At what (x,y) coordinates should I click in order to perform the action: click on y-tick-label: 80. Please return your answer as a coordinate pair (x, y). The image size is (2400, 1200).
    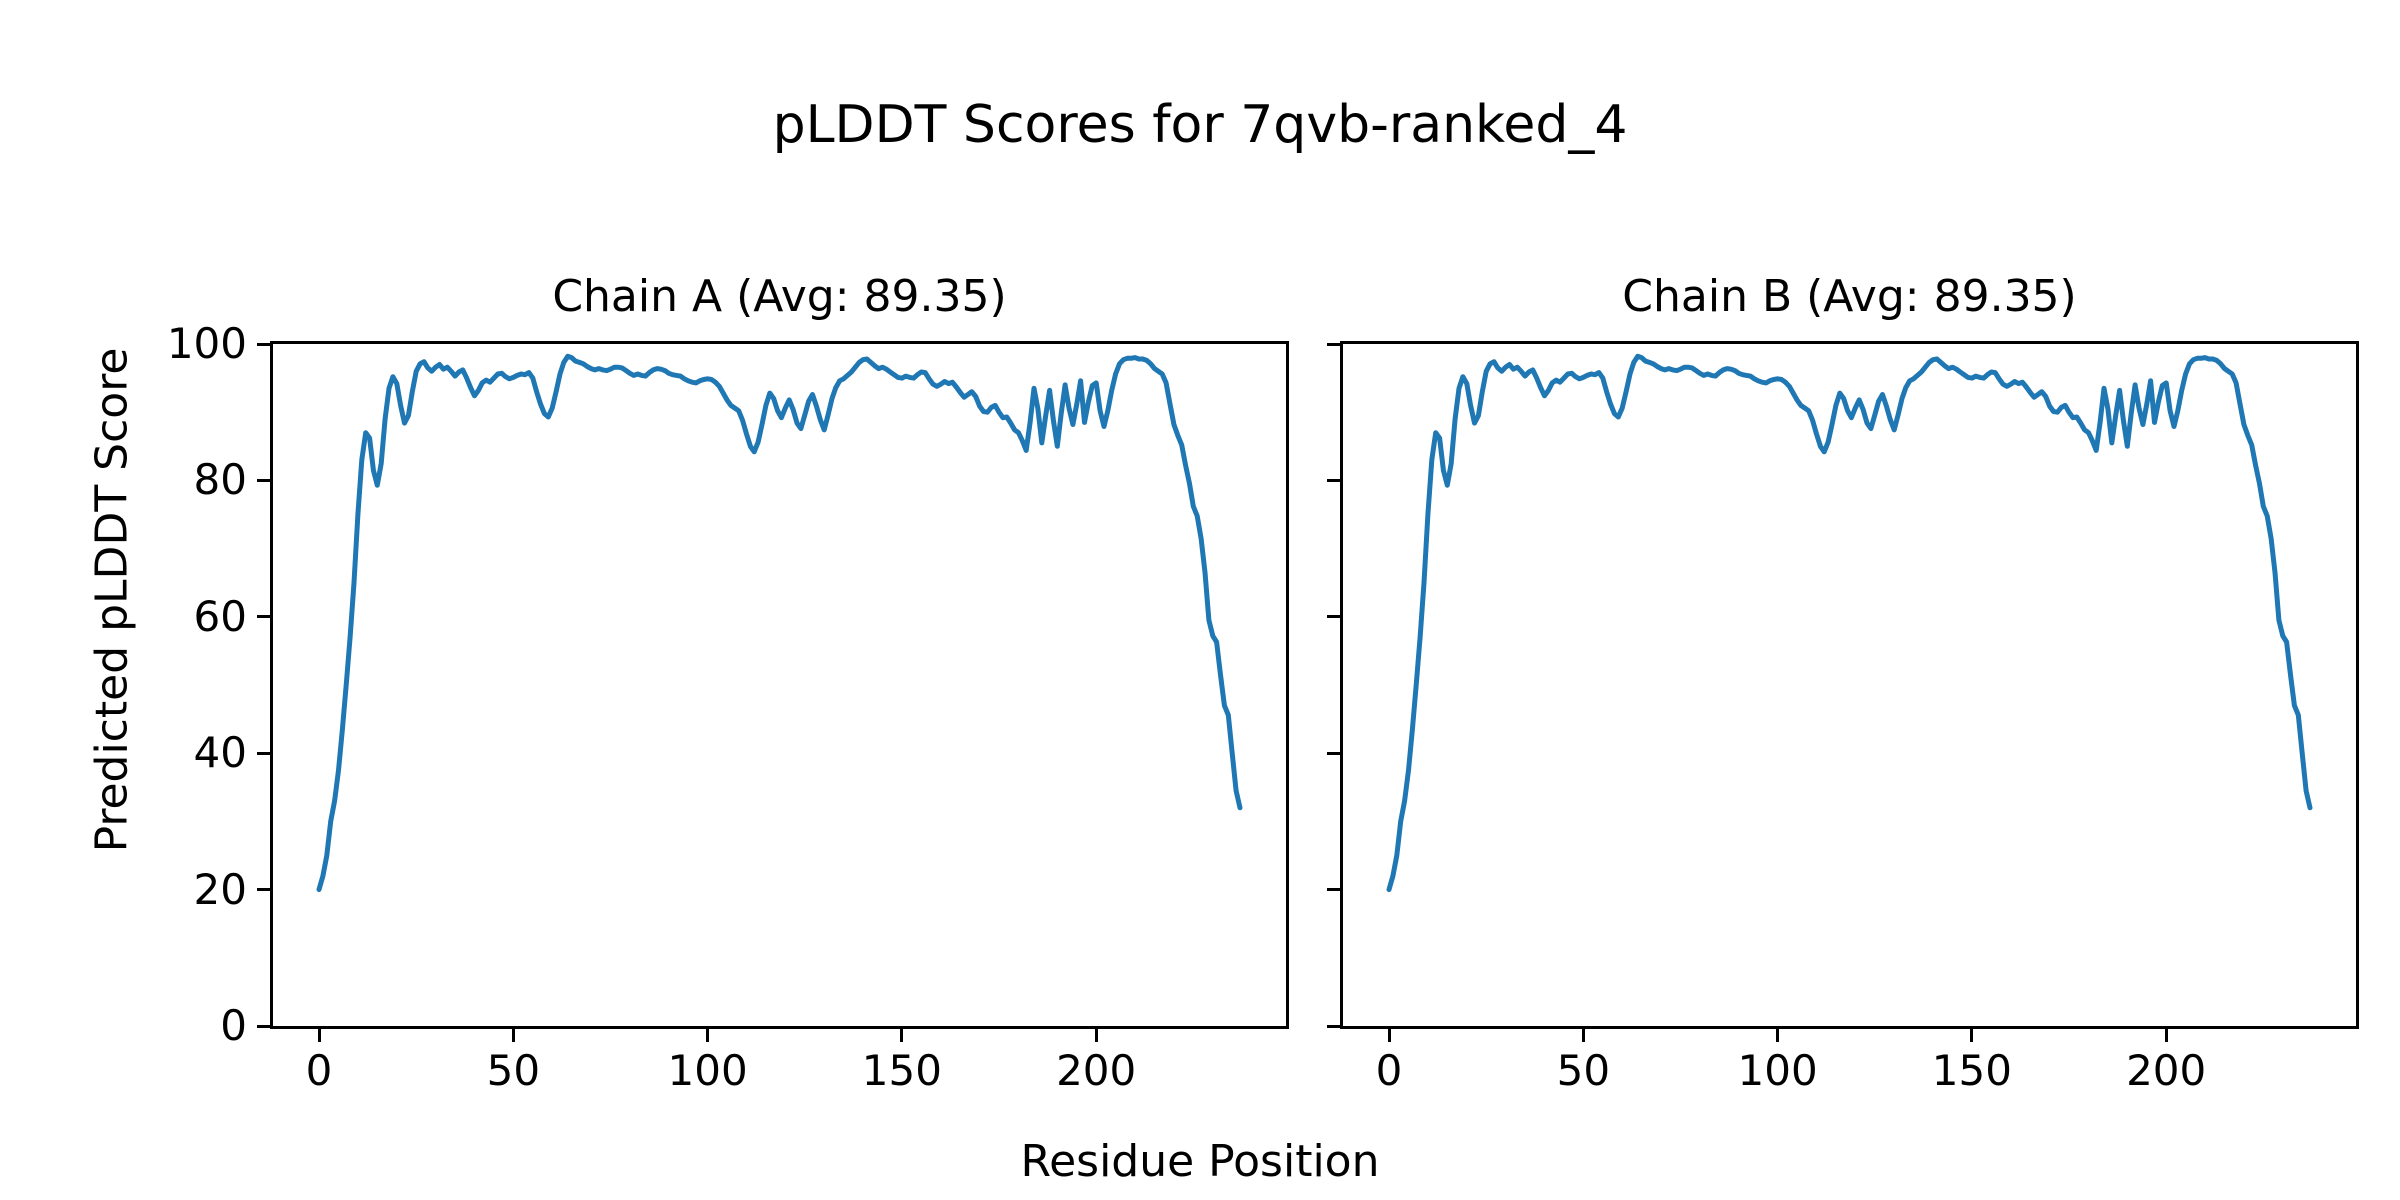
    Looking at the image, I should click on (220, 480).